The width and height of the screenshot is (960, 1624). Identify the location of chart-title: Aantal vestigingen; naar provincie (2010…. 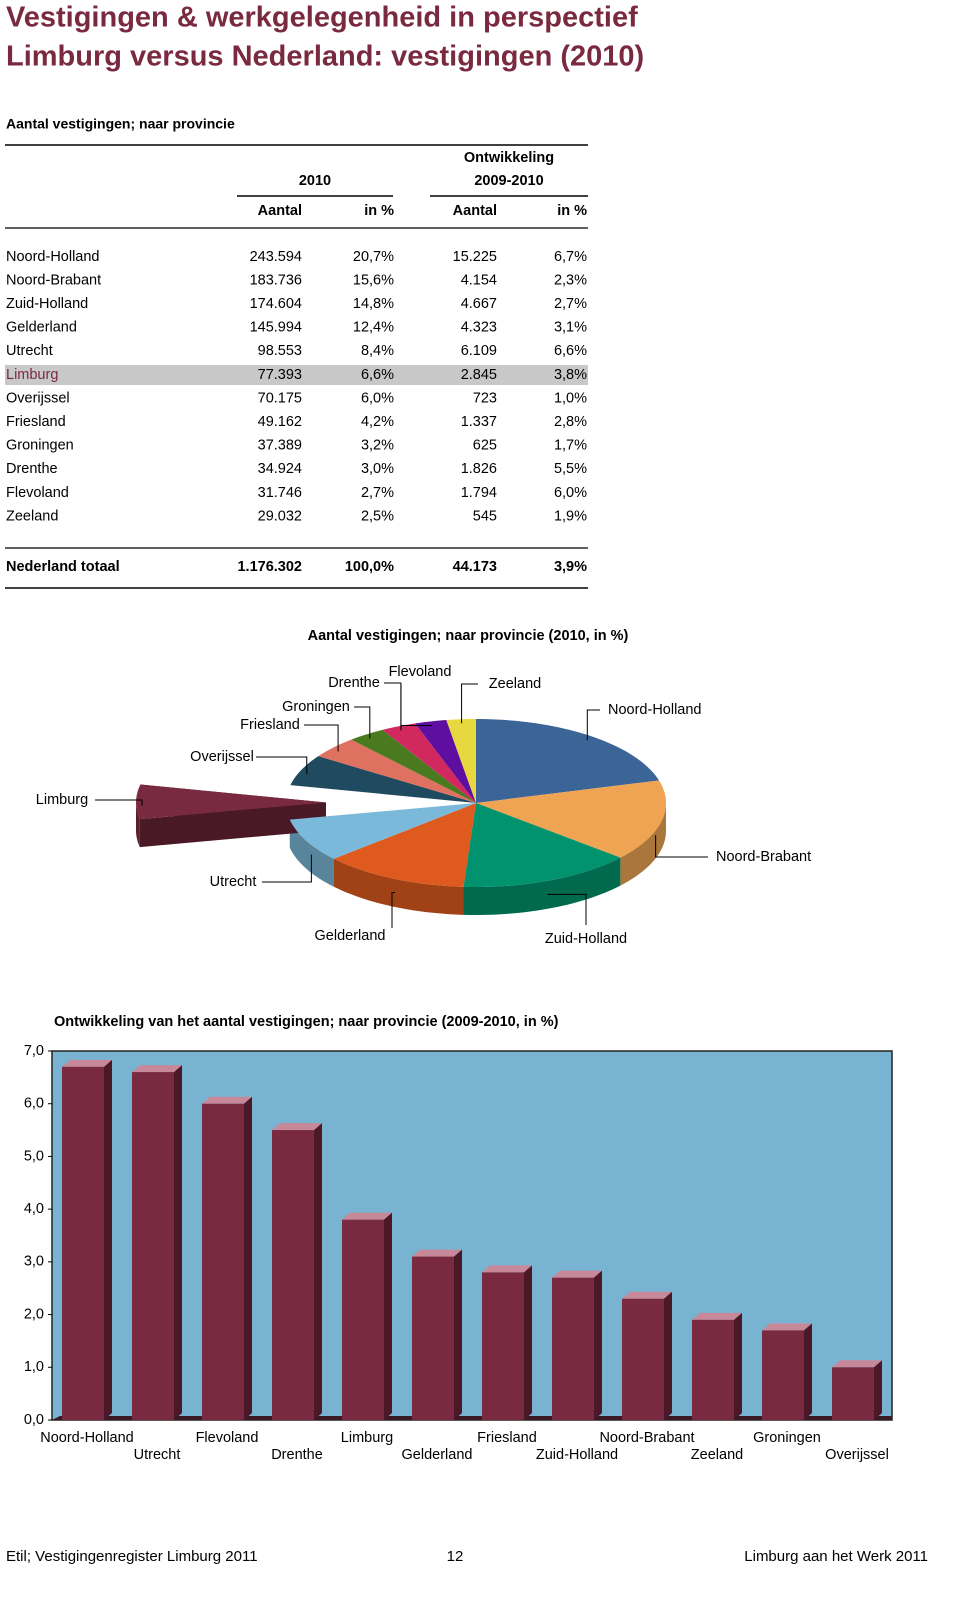
(468, 636).